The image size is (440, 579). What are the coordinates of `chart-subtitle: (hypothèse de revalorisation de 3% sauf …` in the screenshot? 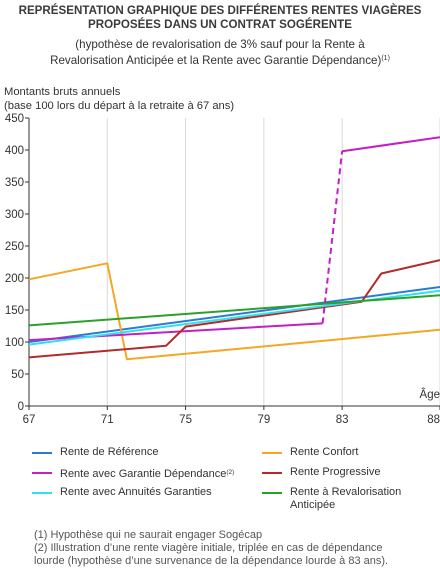 It's located at (220, 53).